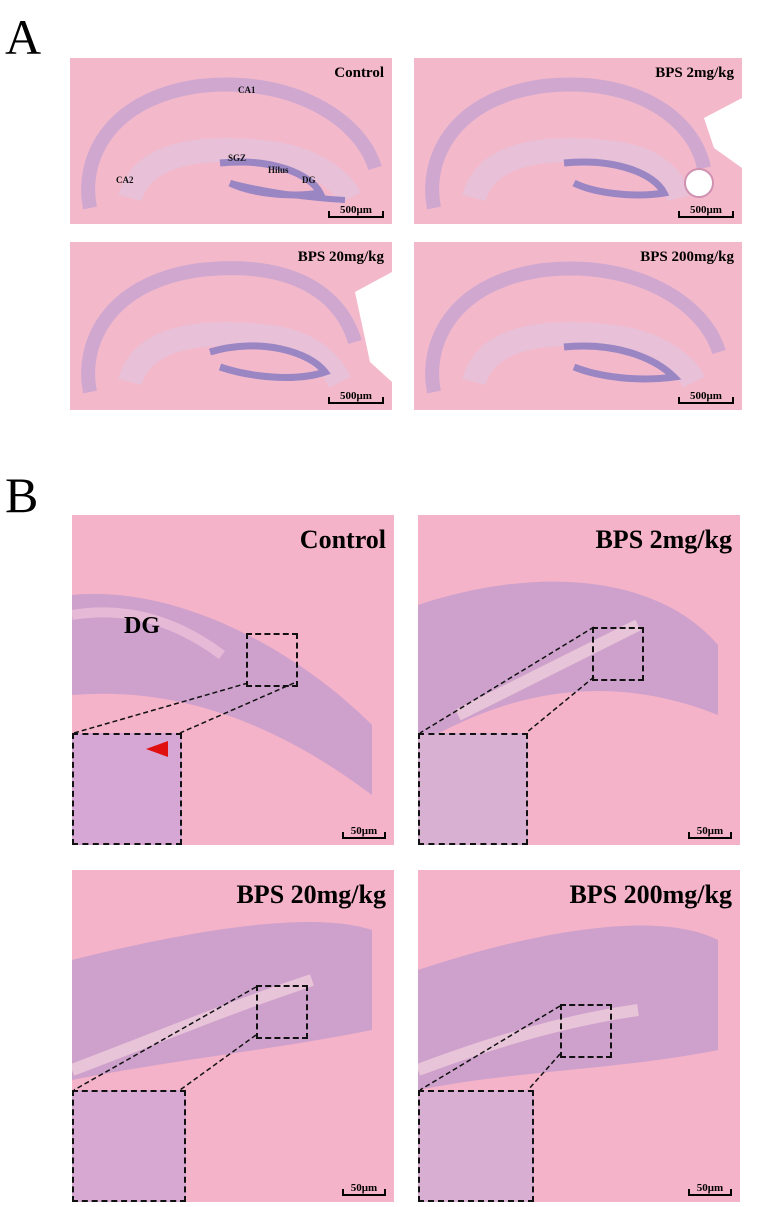 Image resolution: width=760 pixels, height=1207 pixels. I want to click on red-arrow-icon, so click(157, 749).